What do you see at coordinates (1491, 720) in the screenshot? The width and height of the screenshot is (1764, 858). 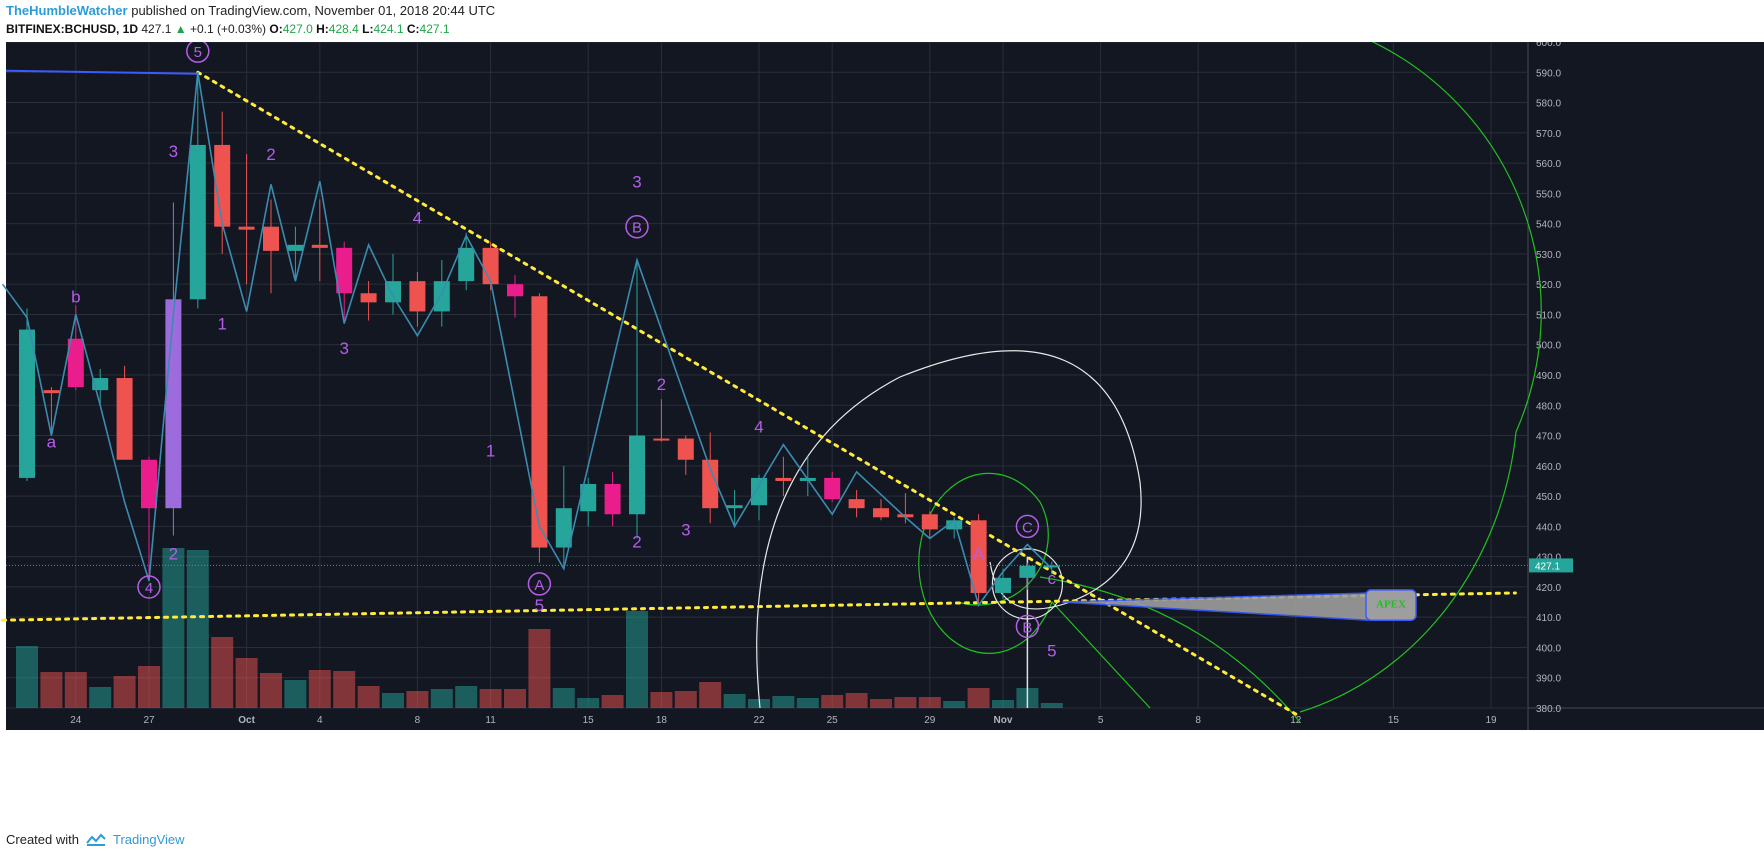 I see `x-tick-label: 19` at bounding box center [1491, 720].